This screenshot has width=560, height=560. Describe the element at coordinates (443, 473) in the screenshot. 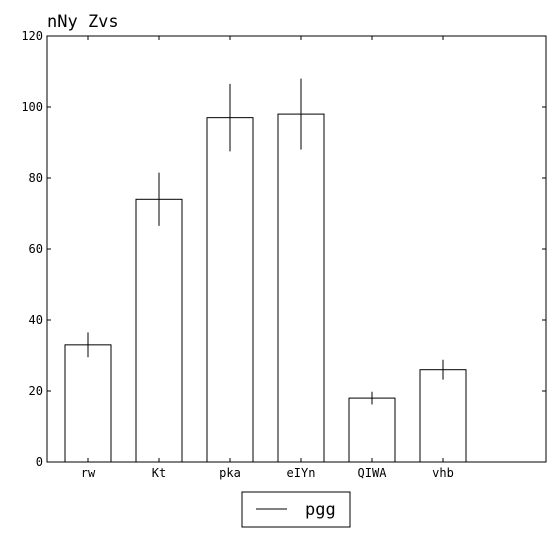

I see `x-tick-label-vhb: vhb` at that location.